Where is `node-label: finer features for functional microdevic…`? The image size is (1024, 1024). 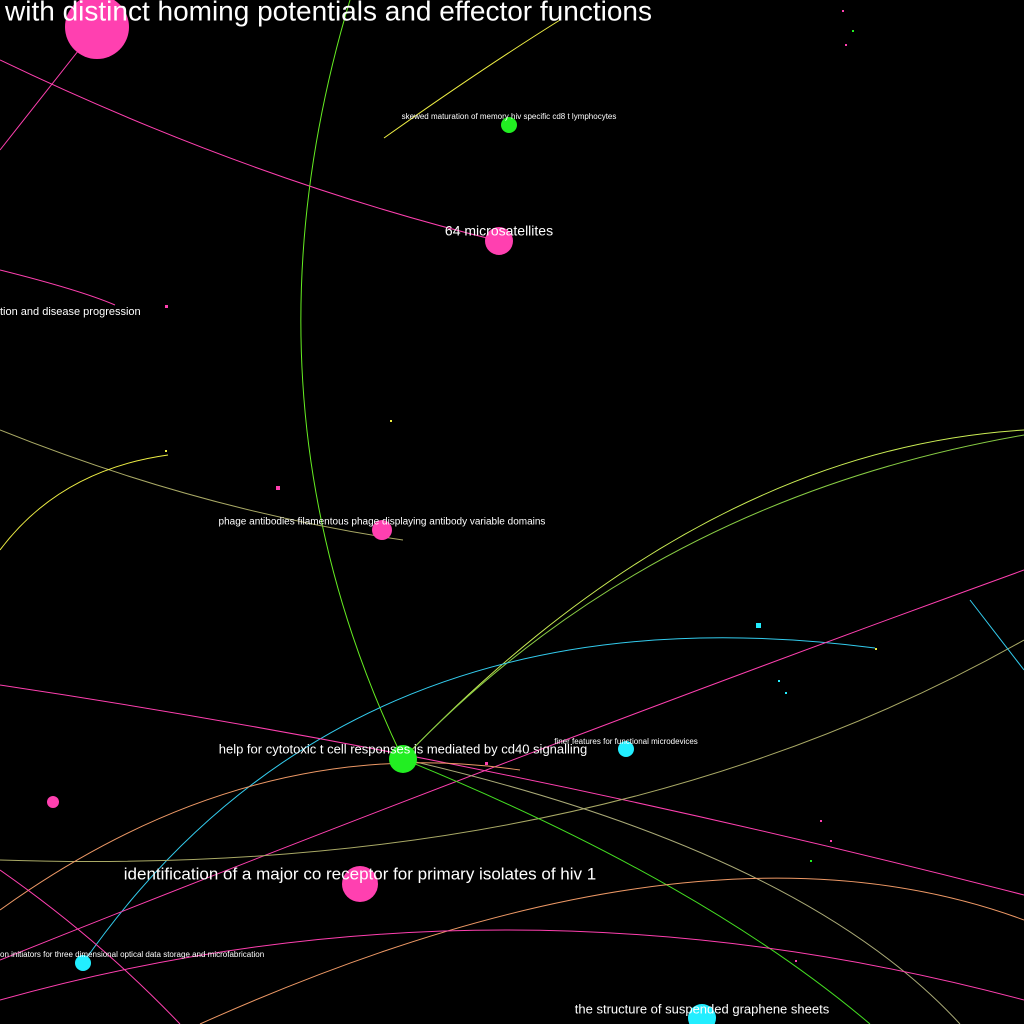 node-label: finer features for functional microdevic… is located at coordinates (626, 741).